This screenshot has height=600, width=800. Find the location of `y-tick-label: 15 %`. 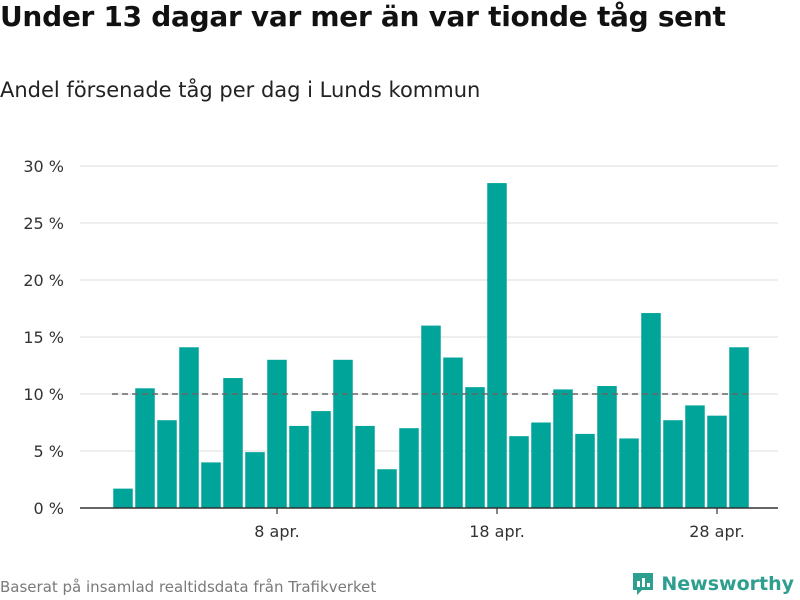

y-tick-label: 15 % is located at coordinates (43, 337).